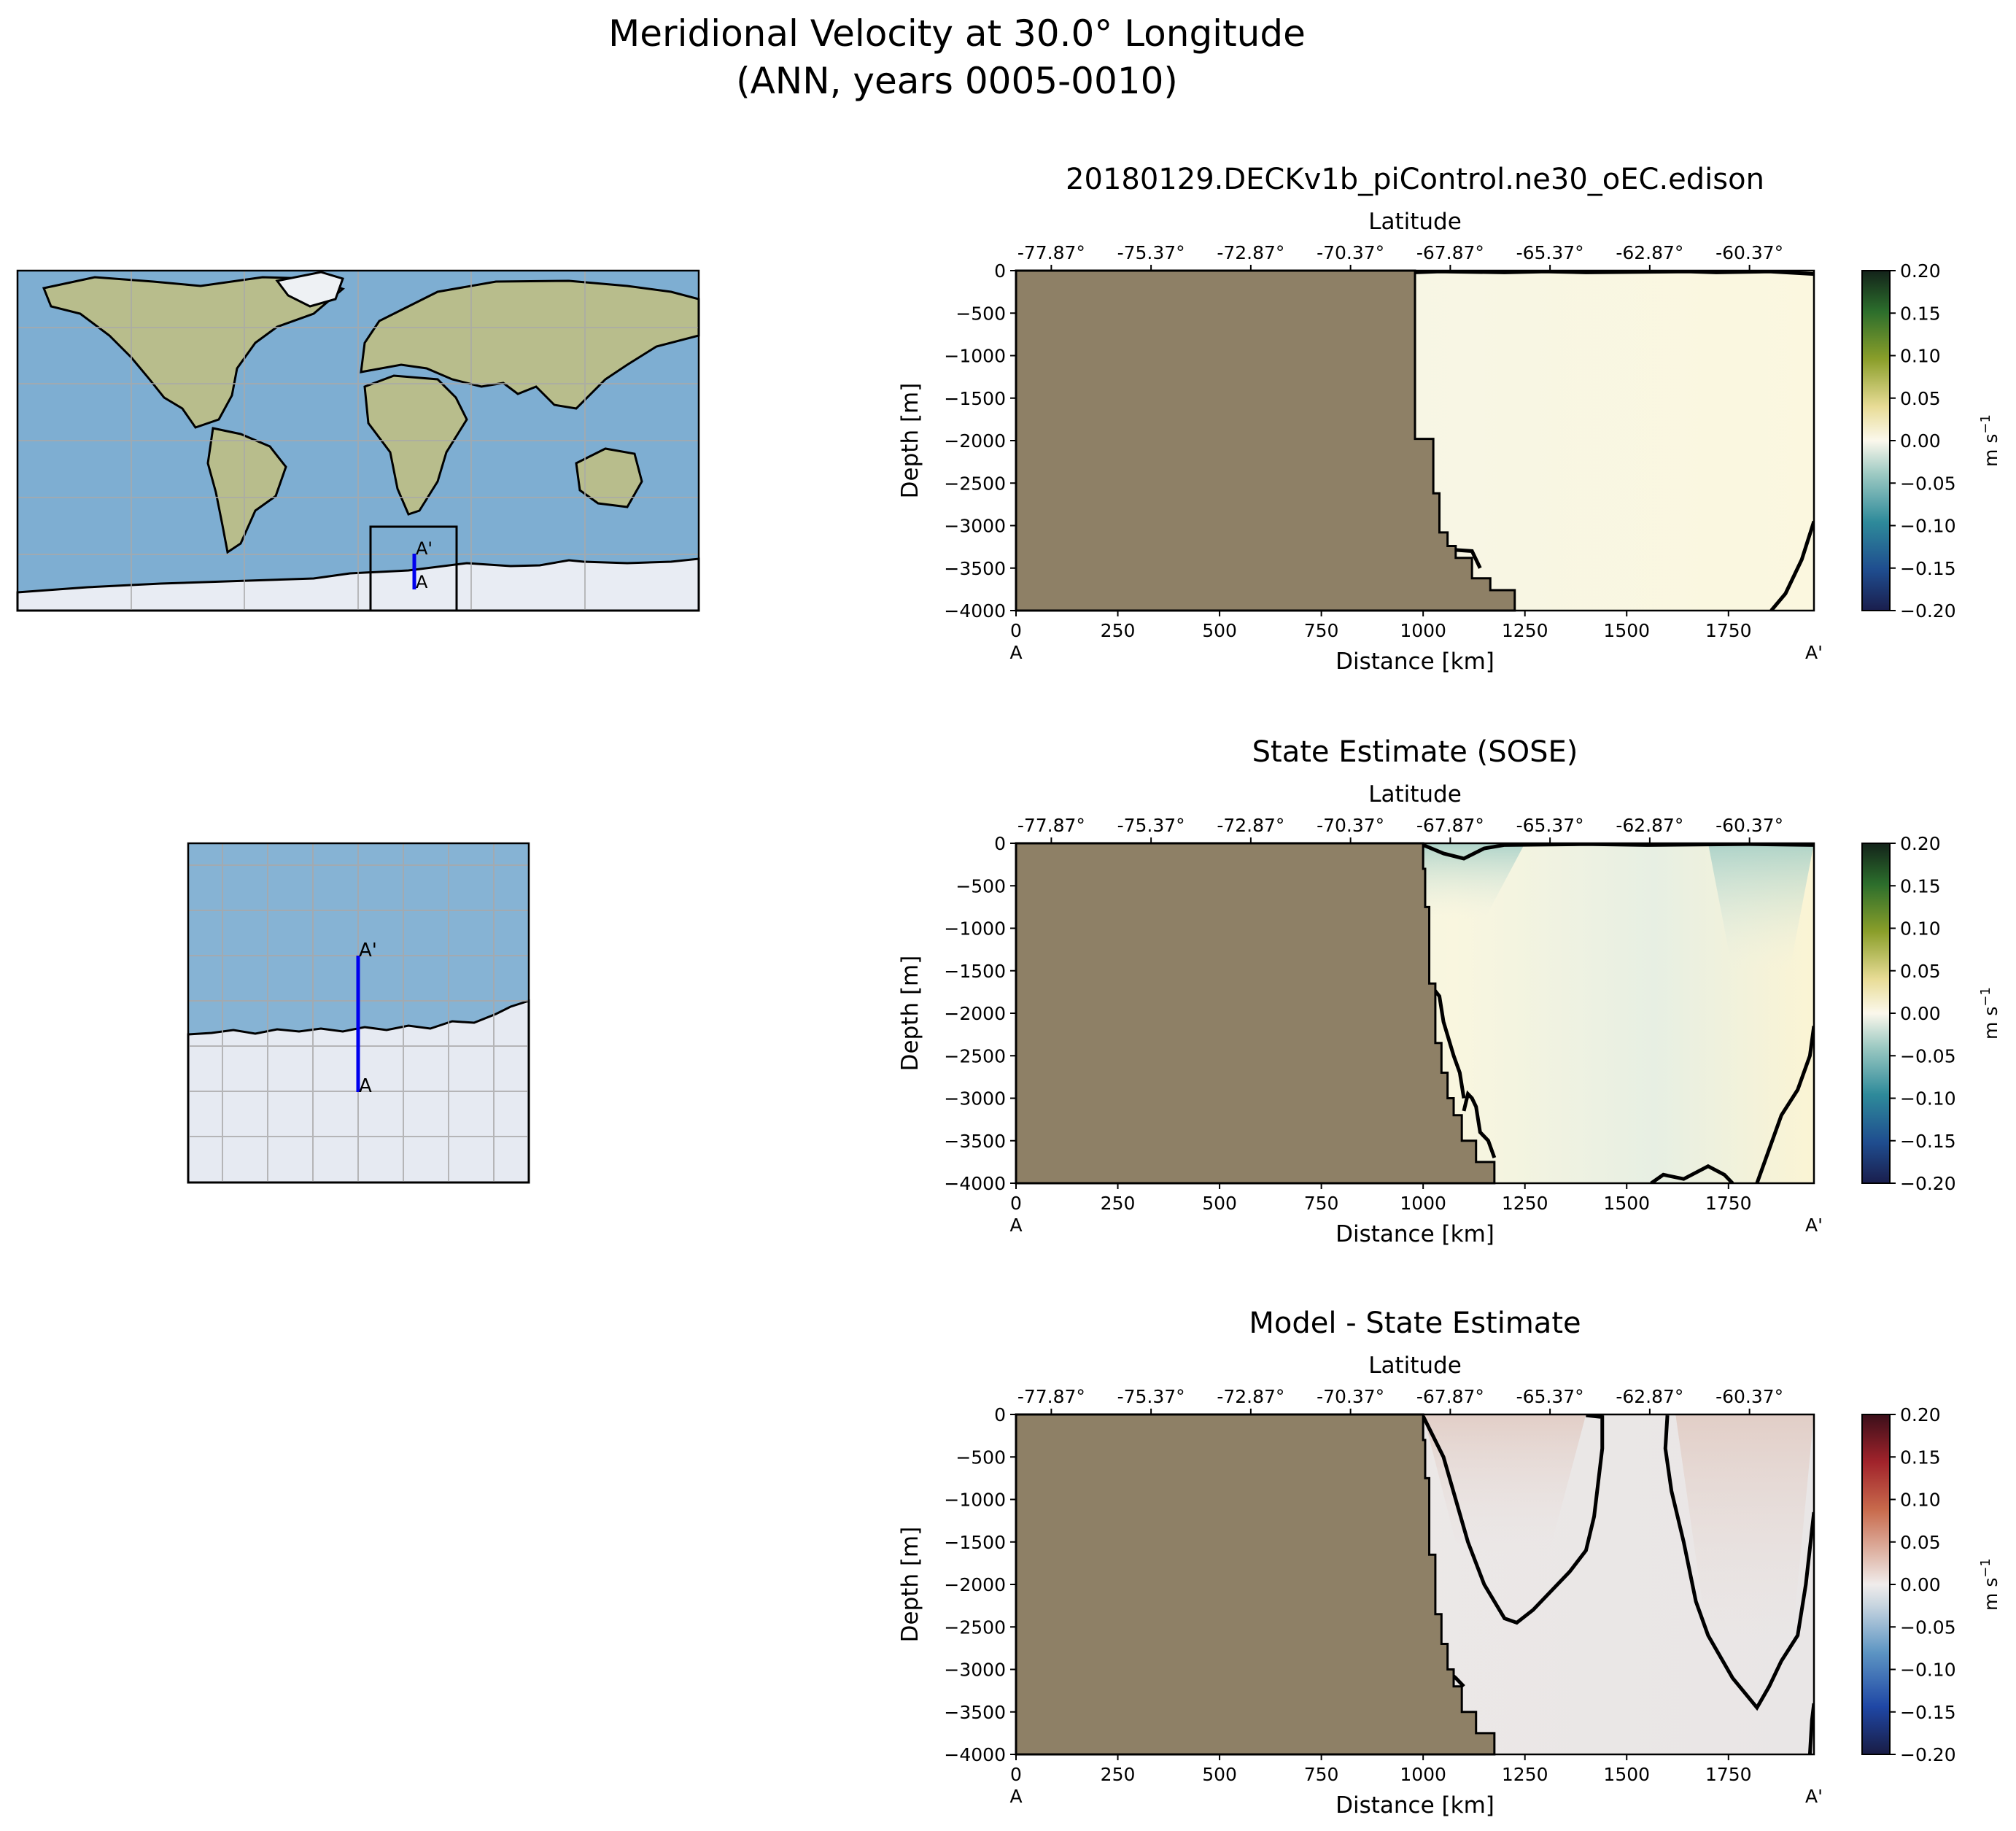 This screenshot has width=2016, height=1831. What do you see at coordinates (1986, 1568) in the screenshot?
I see `colorbar-unit-exponent: −1` at bounding box center [1986, 1568].